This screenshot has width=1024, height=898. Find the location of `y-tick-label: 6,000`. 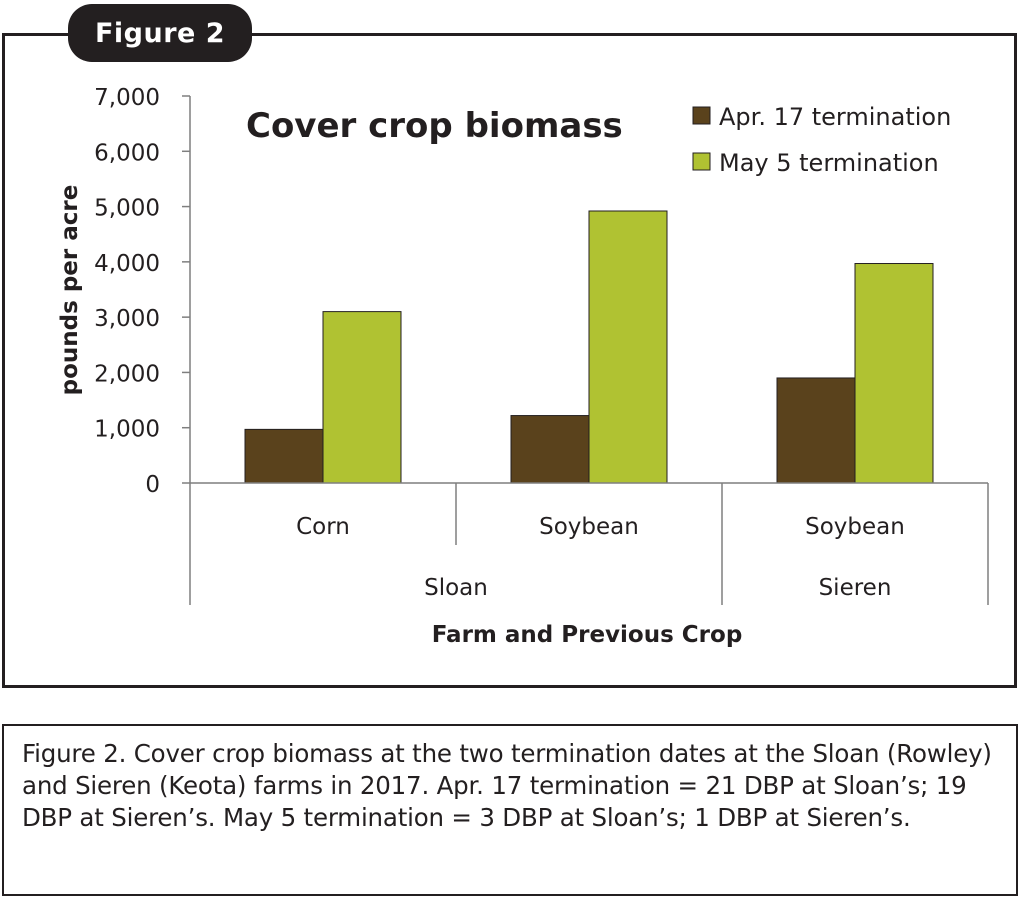

y-tick-label: 6,000 is located at coordinates (127, 153).